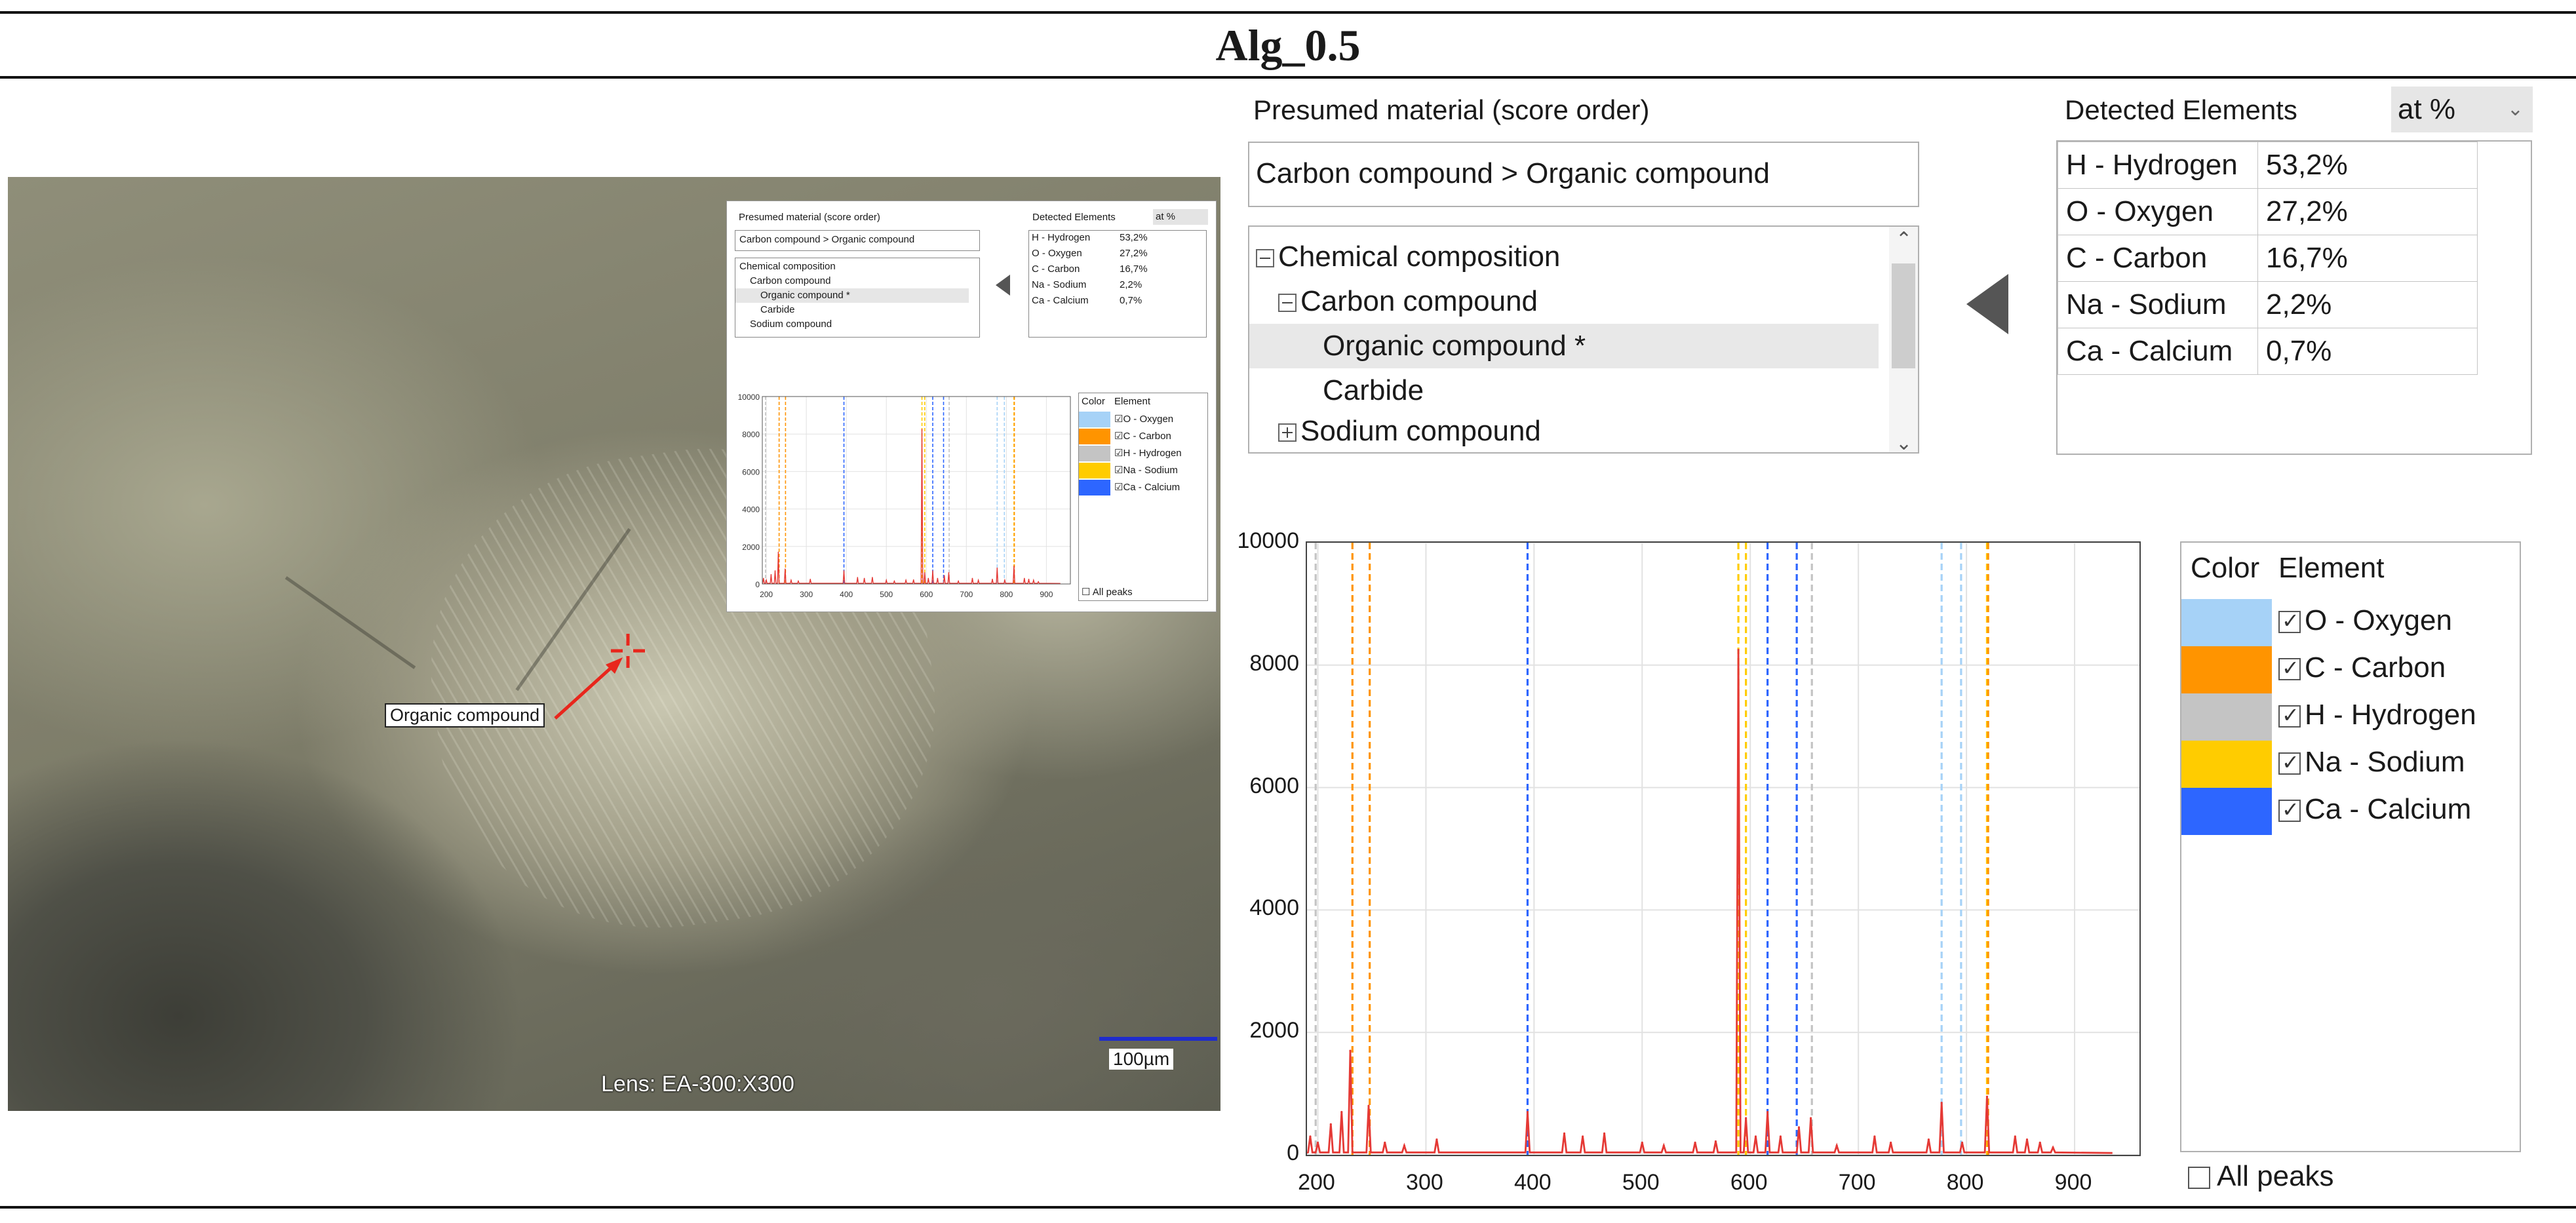 This screenshot has height=1223, width=2576. I want to click on scrollbar-thumb, so click(1903, 315).